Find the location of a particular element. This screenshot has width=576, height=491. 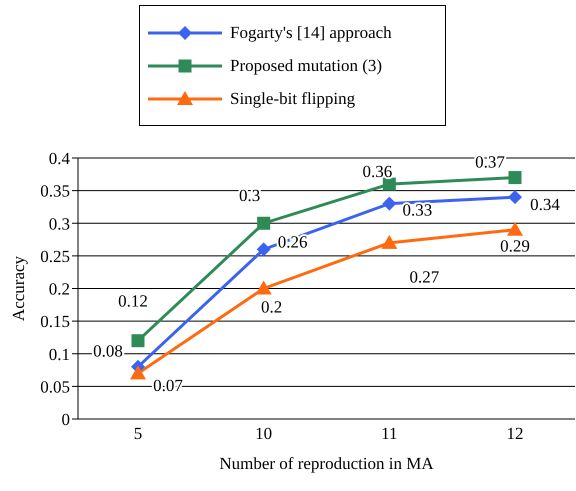

legend-label: Proposed mutation (3) is located at coordinates (306, 66).